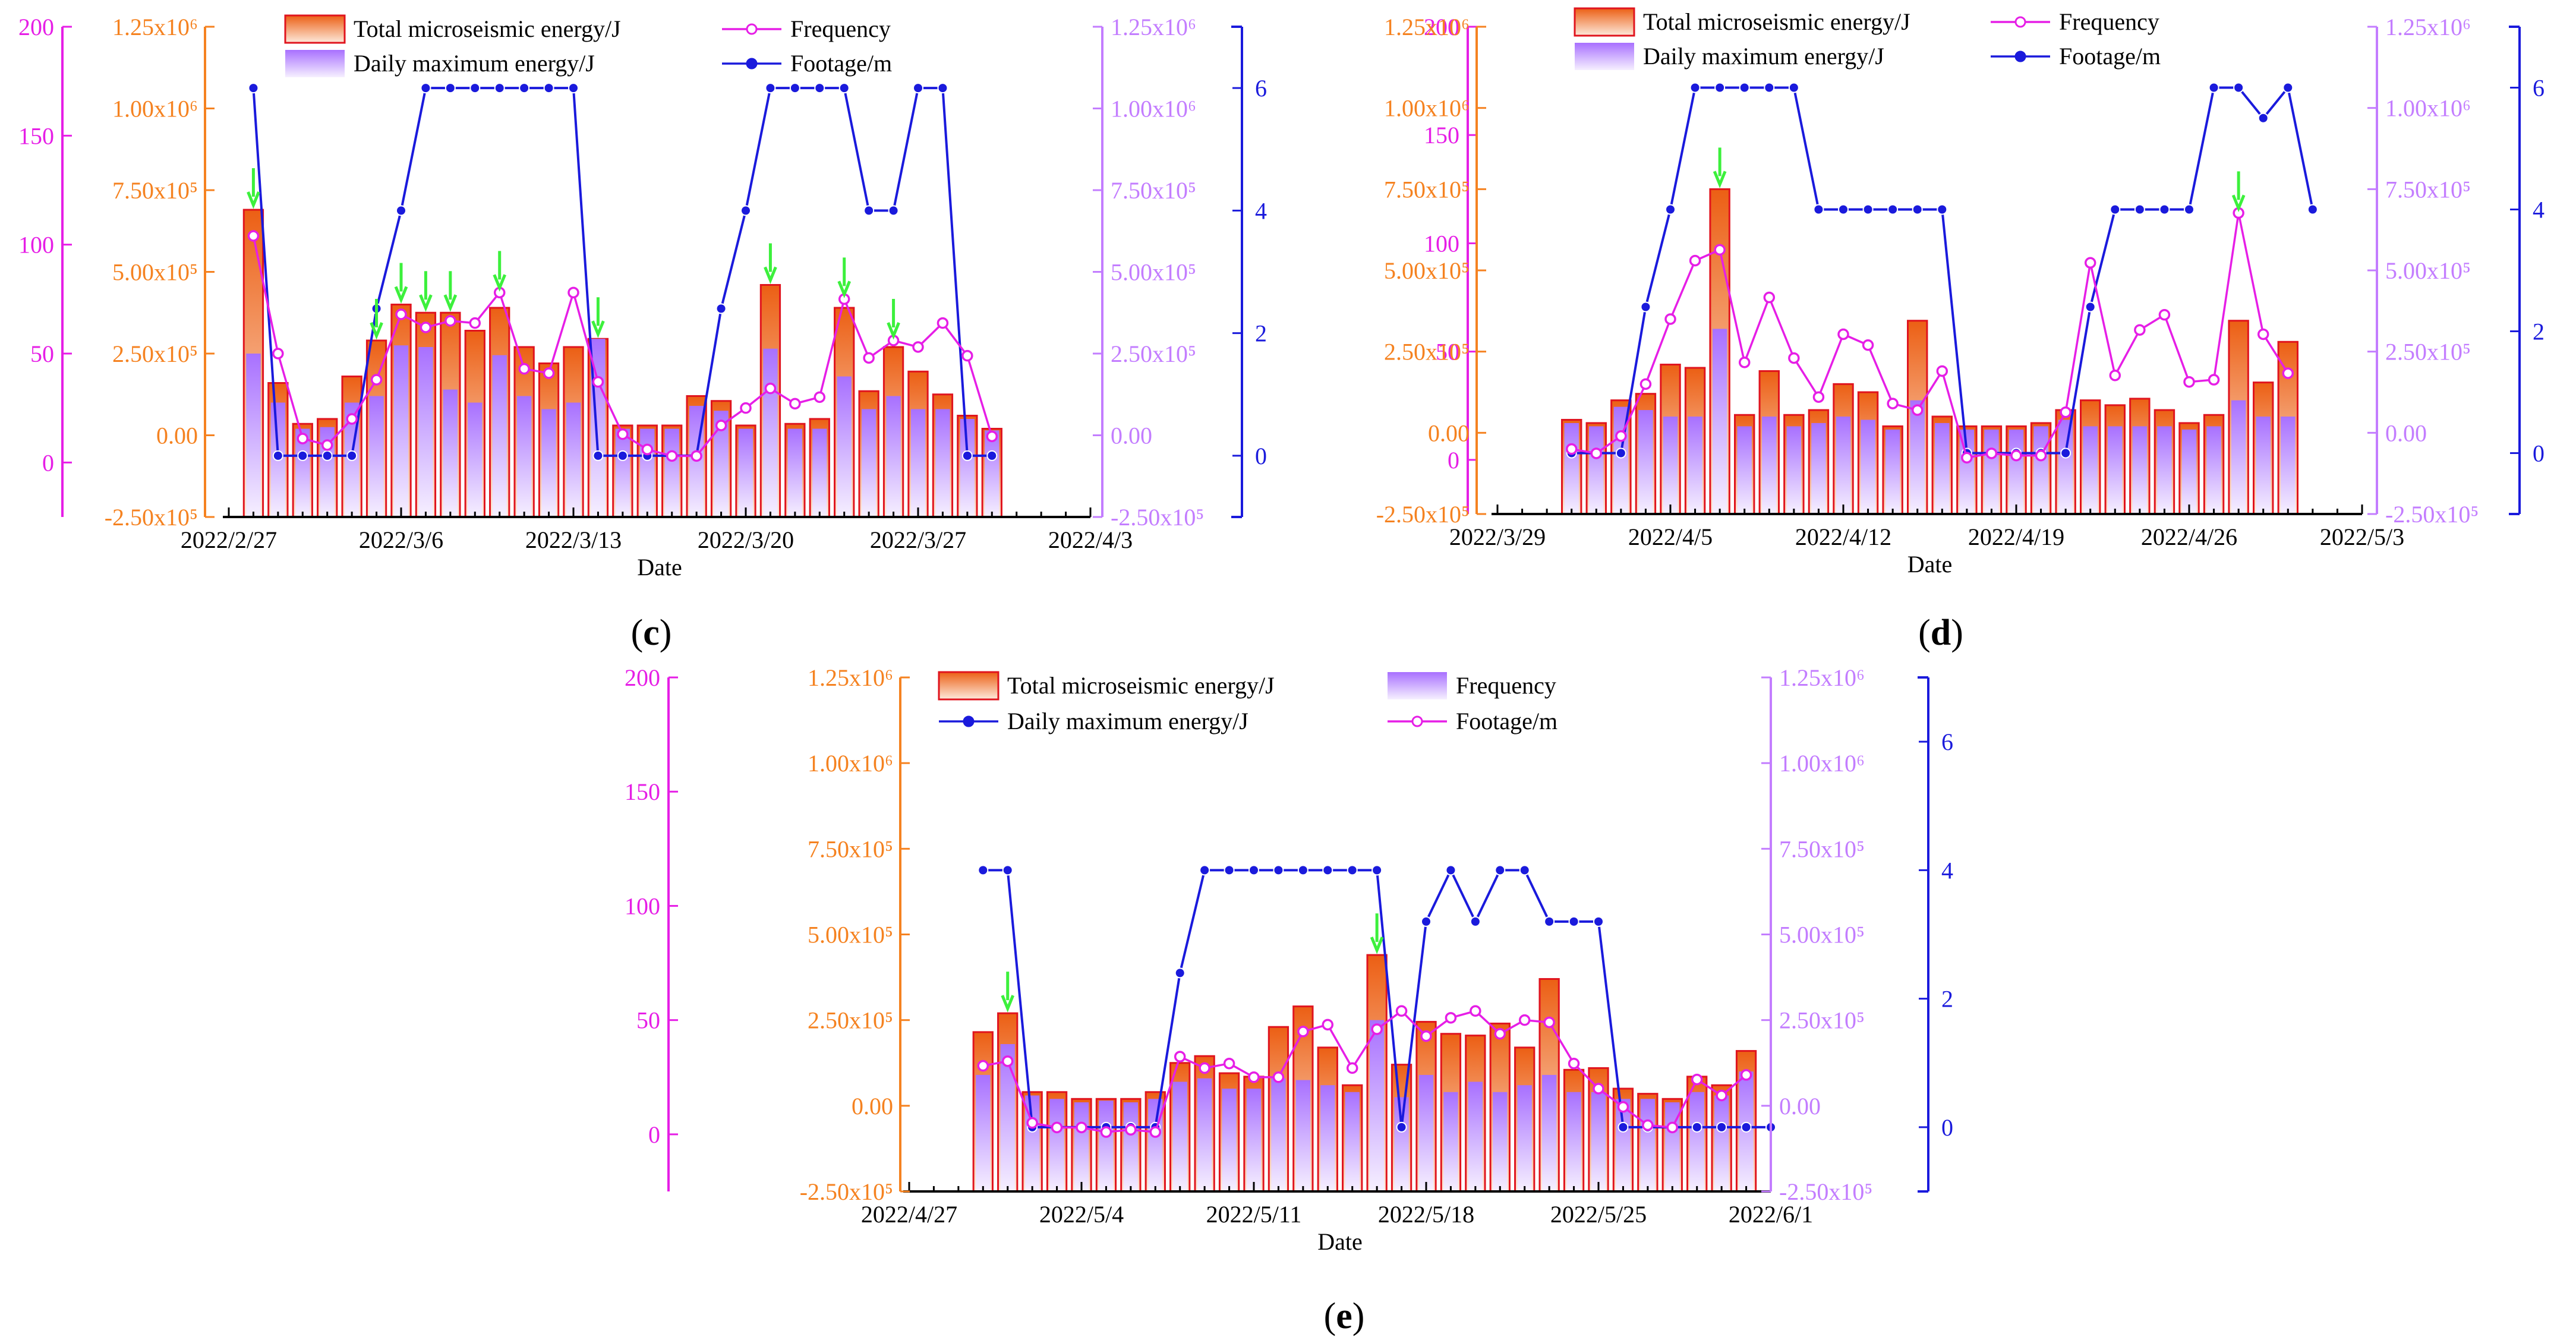  I want to click on frequency-line, so click(622, 346).